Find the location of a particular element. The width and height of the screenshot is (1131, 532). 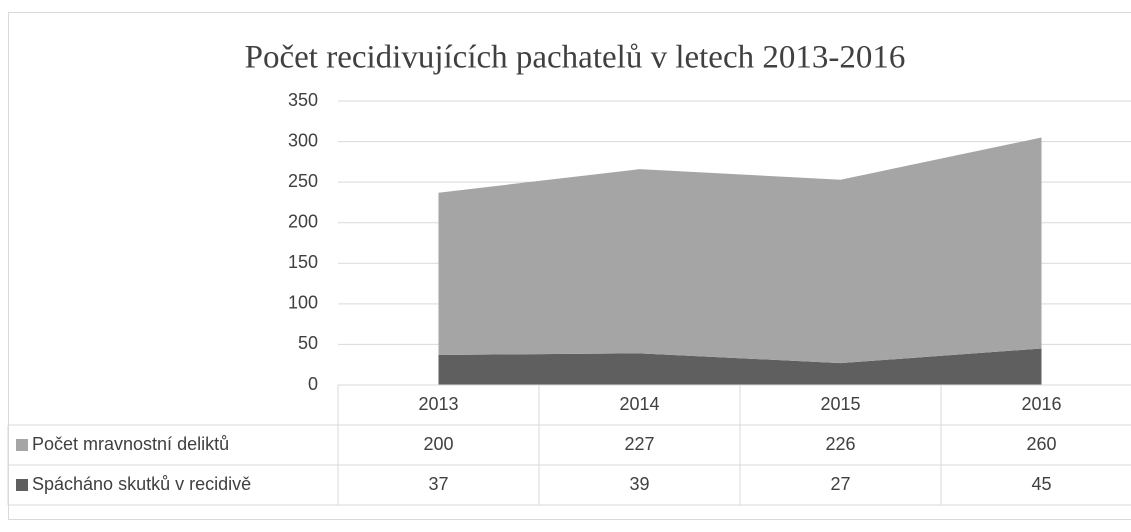

area is located at coordinates (740, 366).